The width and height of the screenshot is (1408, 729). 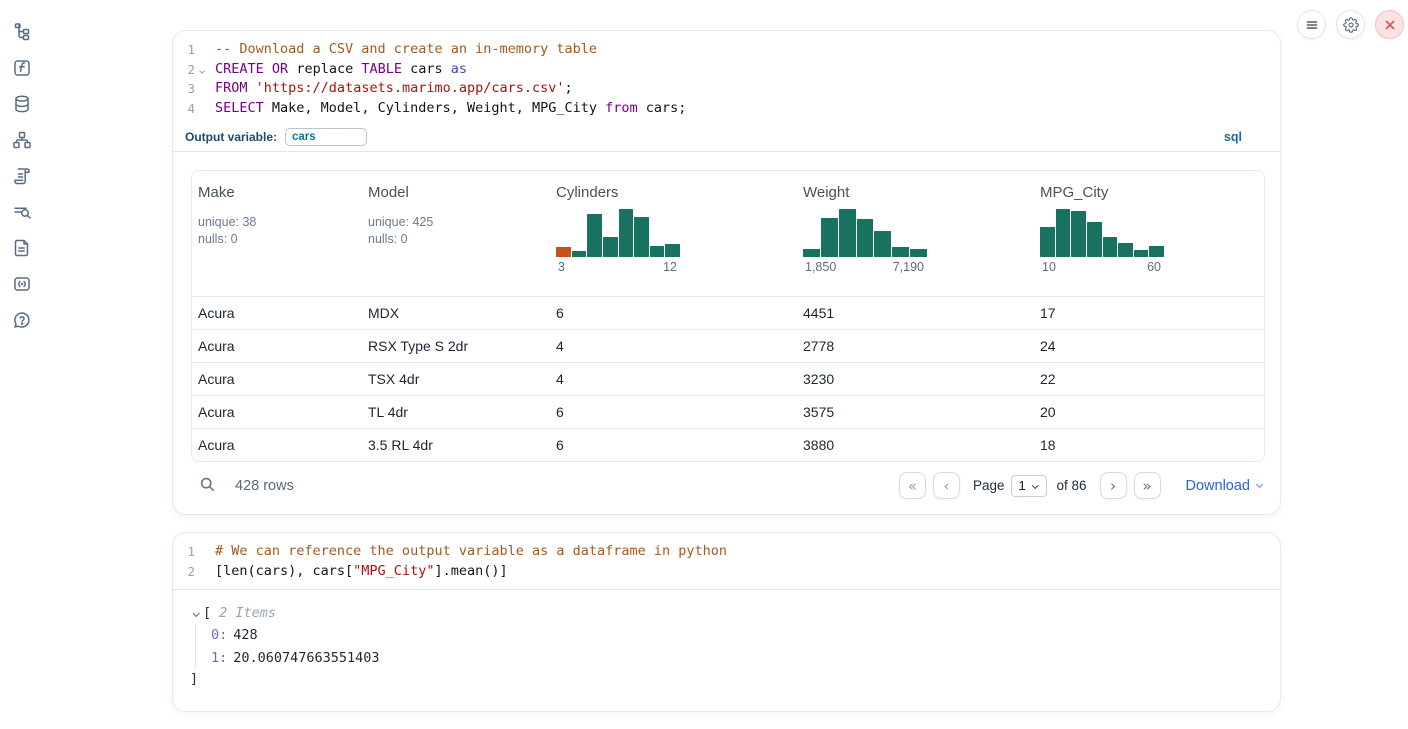 What do you see at coordinates (670, 266) in the screenshot?
I see `axis-max-label: 12` at bounding box center [670, 266].